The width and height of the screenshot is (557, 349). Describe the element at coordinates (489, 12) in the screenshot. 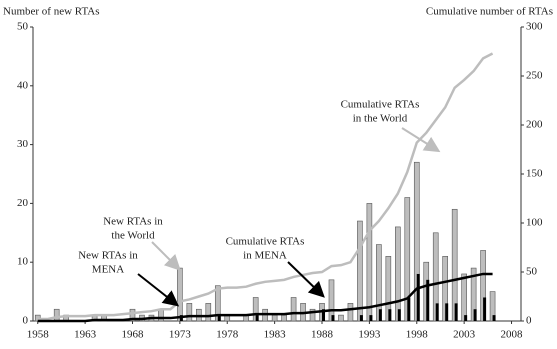

I see `y2-axis-title: Cumulative number of RTAs` at that location.